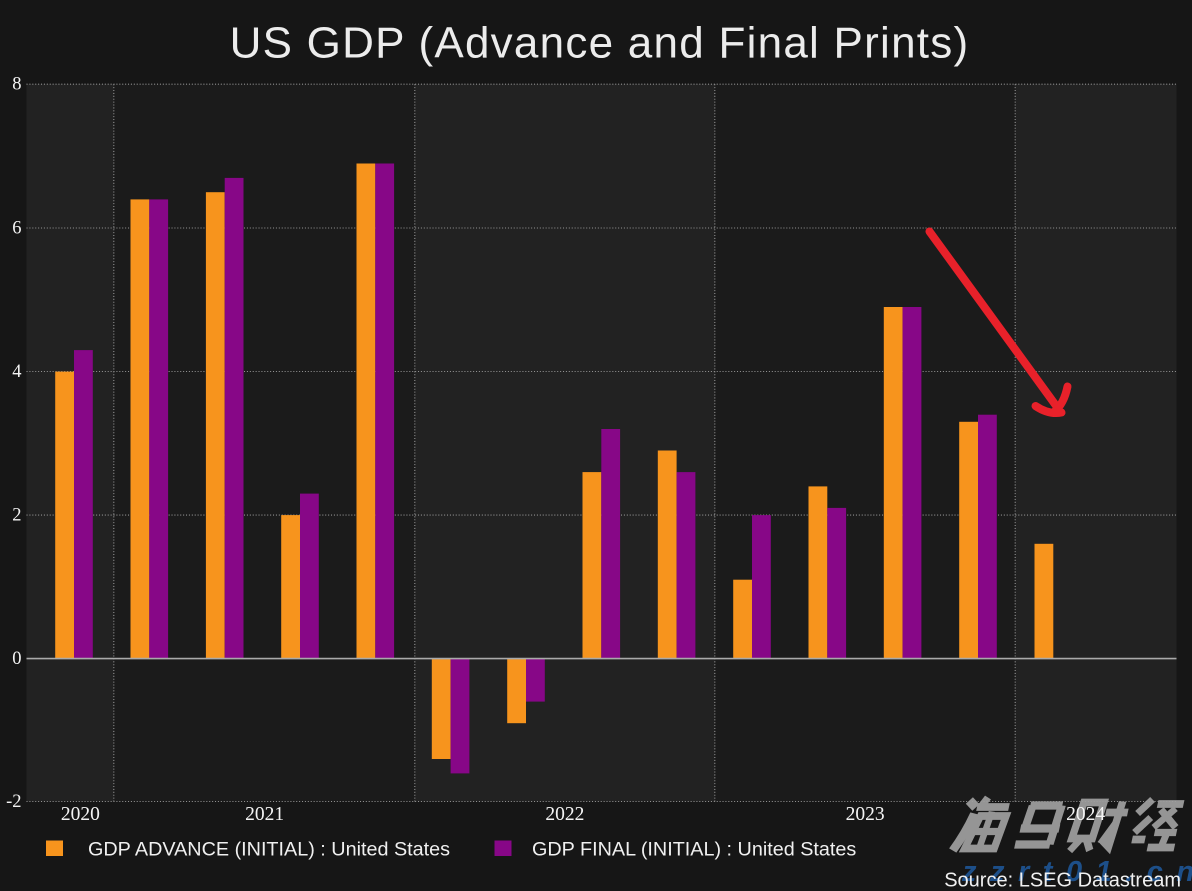  I want to click on svg-text: Source: LSEG Datastream, so click(1062, 880).